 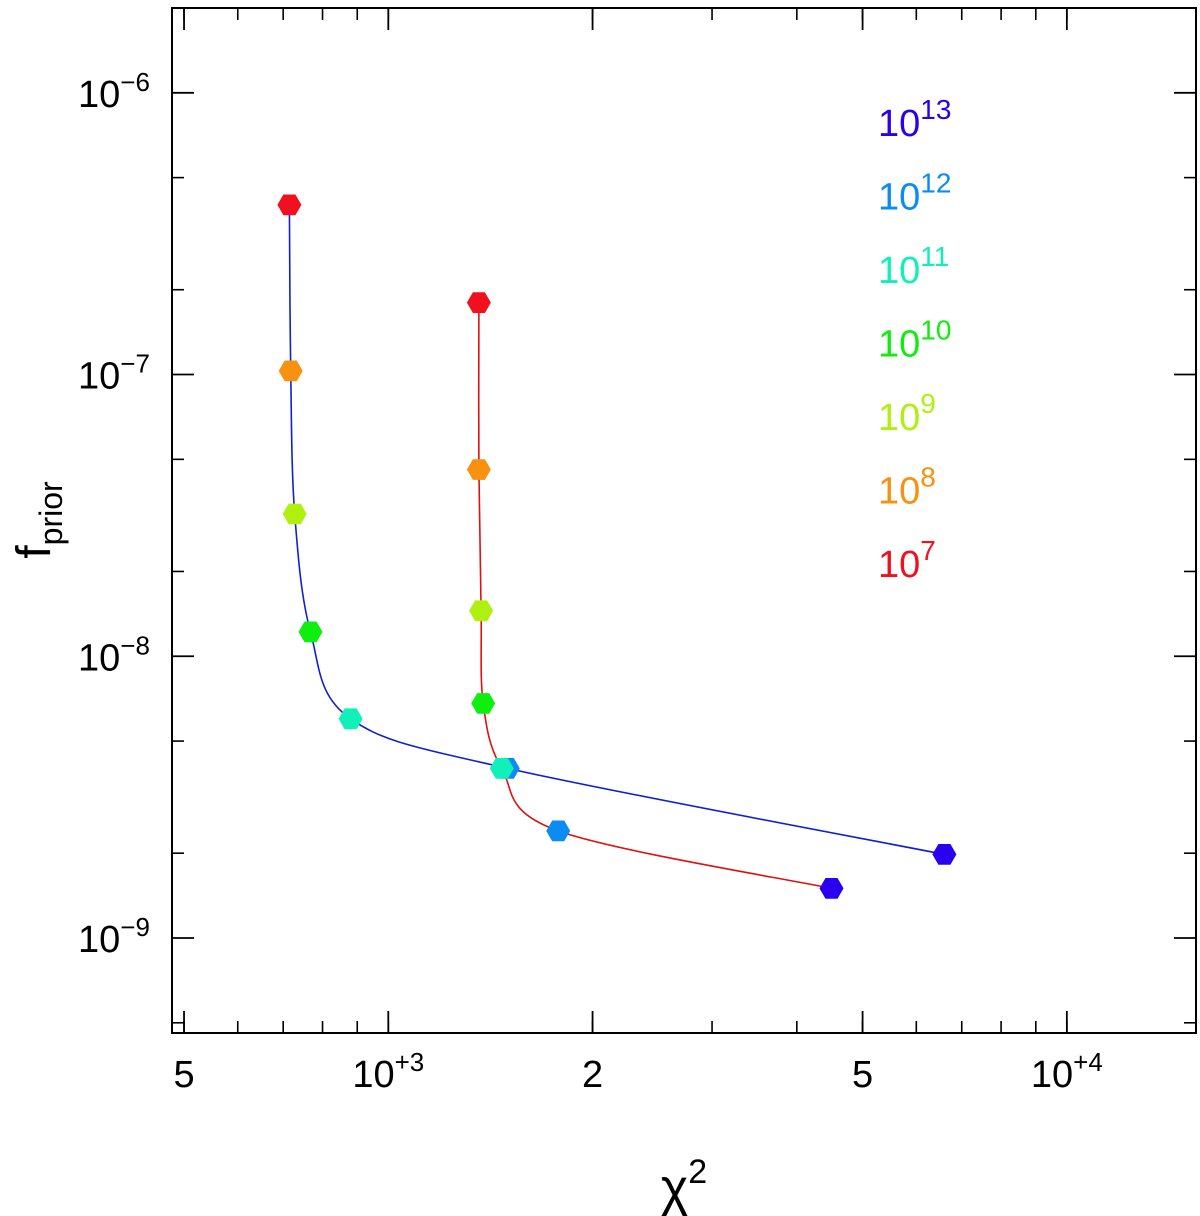 I want to click on legend-entry-exp: 8, so click(x=928, y=477).